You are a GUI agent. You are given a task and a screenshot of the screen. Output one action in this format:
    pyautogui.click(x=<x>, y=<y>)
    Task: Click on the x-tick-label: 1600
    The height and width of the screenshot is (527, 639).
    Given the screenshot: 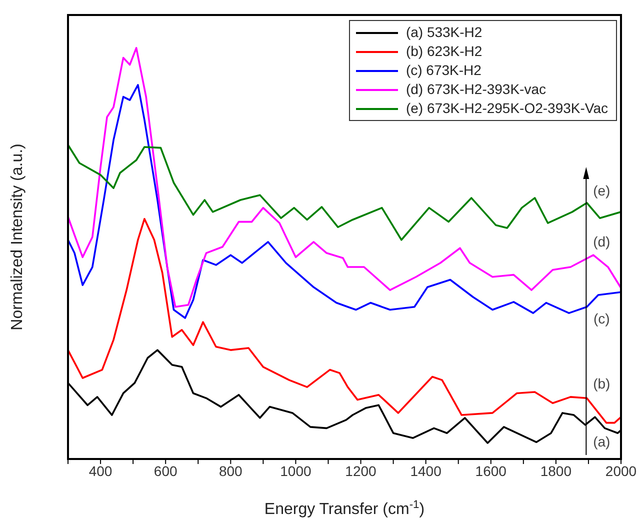 What is the action you would take?
    pyautogui.click(x=491, y=470)
    